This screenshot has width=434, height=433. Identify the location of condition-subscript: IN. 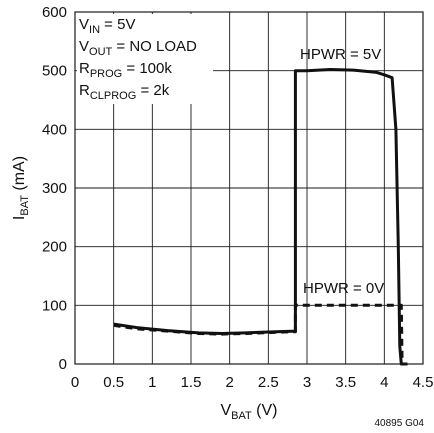
(94, 30).